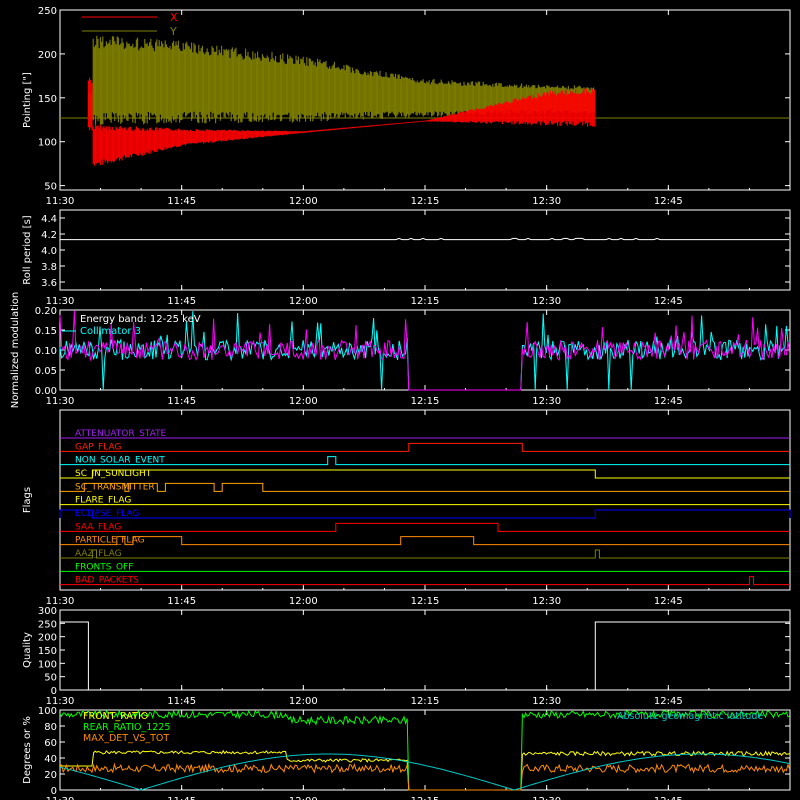  I want to click on roll-xtick-label: 11:30, so click(60, 301).